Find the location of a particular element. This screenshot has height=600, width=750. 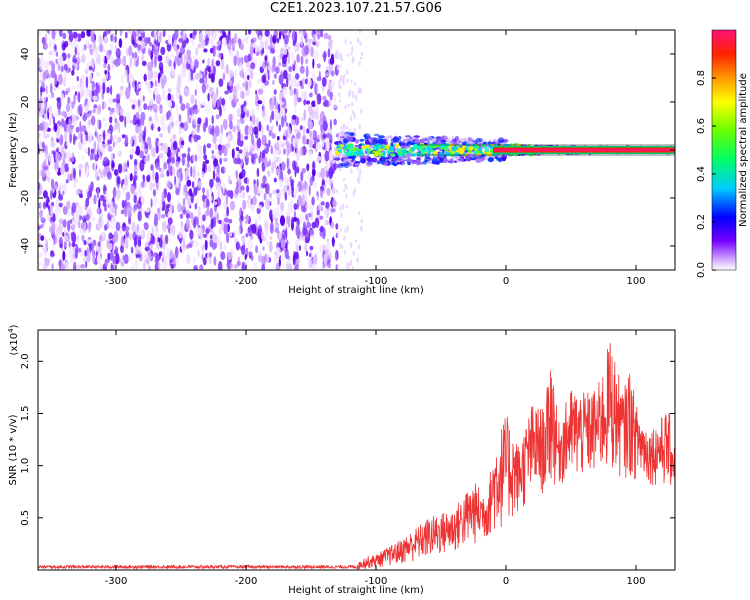

spectrogram-x-tick-label: -100 is located at coordinates (376, 281).